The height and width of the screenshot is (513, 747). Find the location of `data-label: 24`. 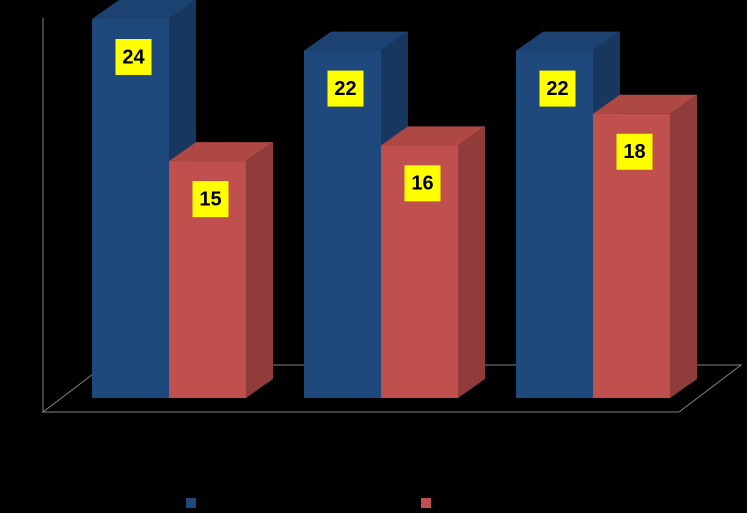

data-label: 24 is located at coordinates (133, 57).